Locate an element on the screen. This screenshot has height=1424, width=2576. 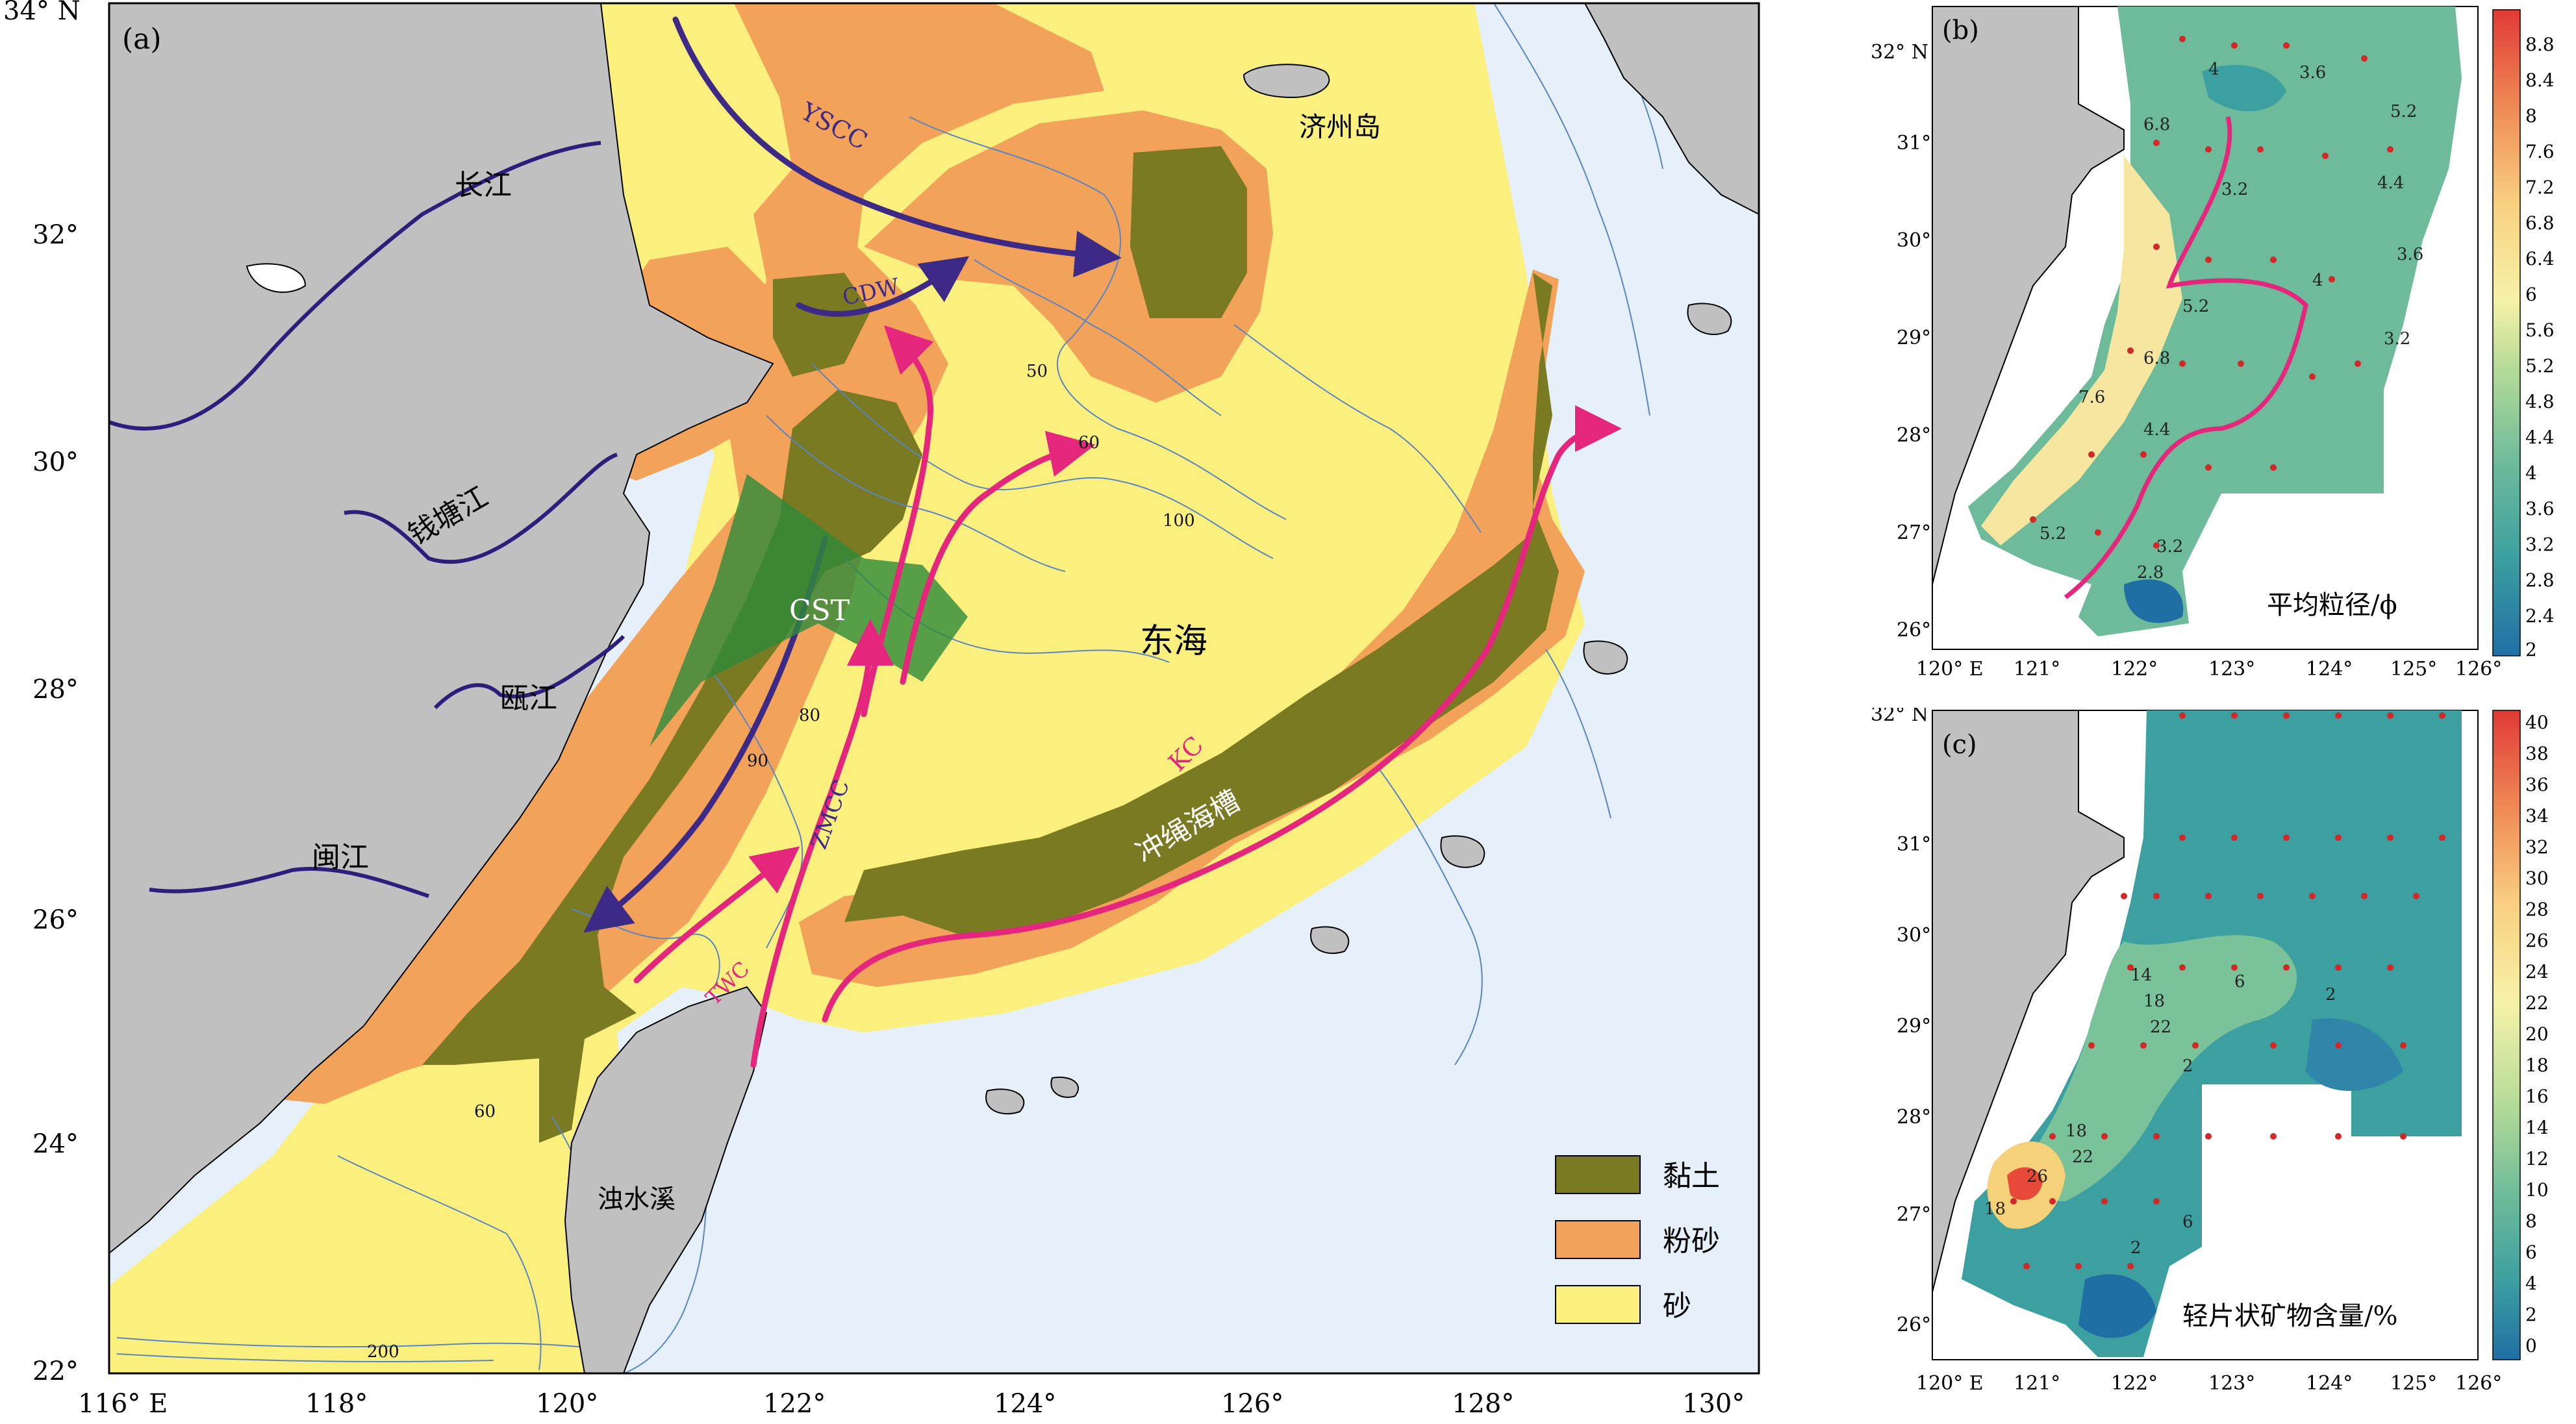
lat-tick: 34° N is located at coordinates (42, 13).